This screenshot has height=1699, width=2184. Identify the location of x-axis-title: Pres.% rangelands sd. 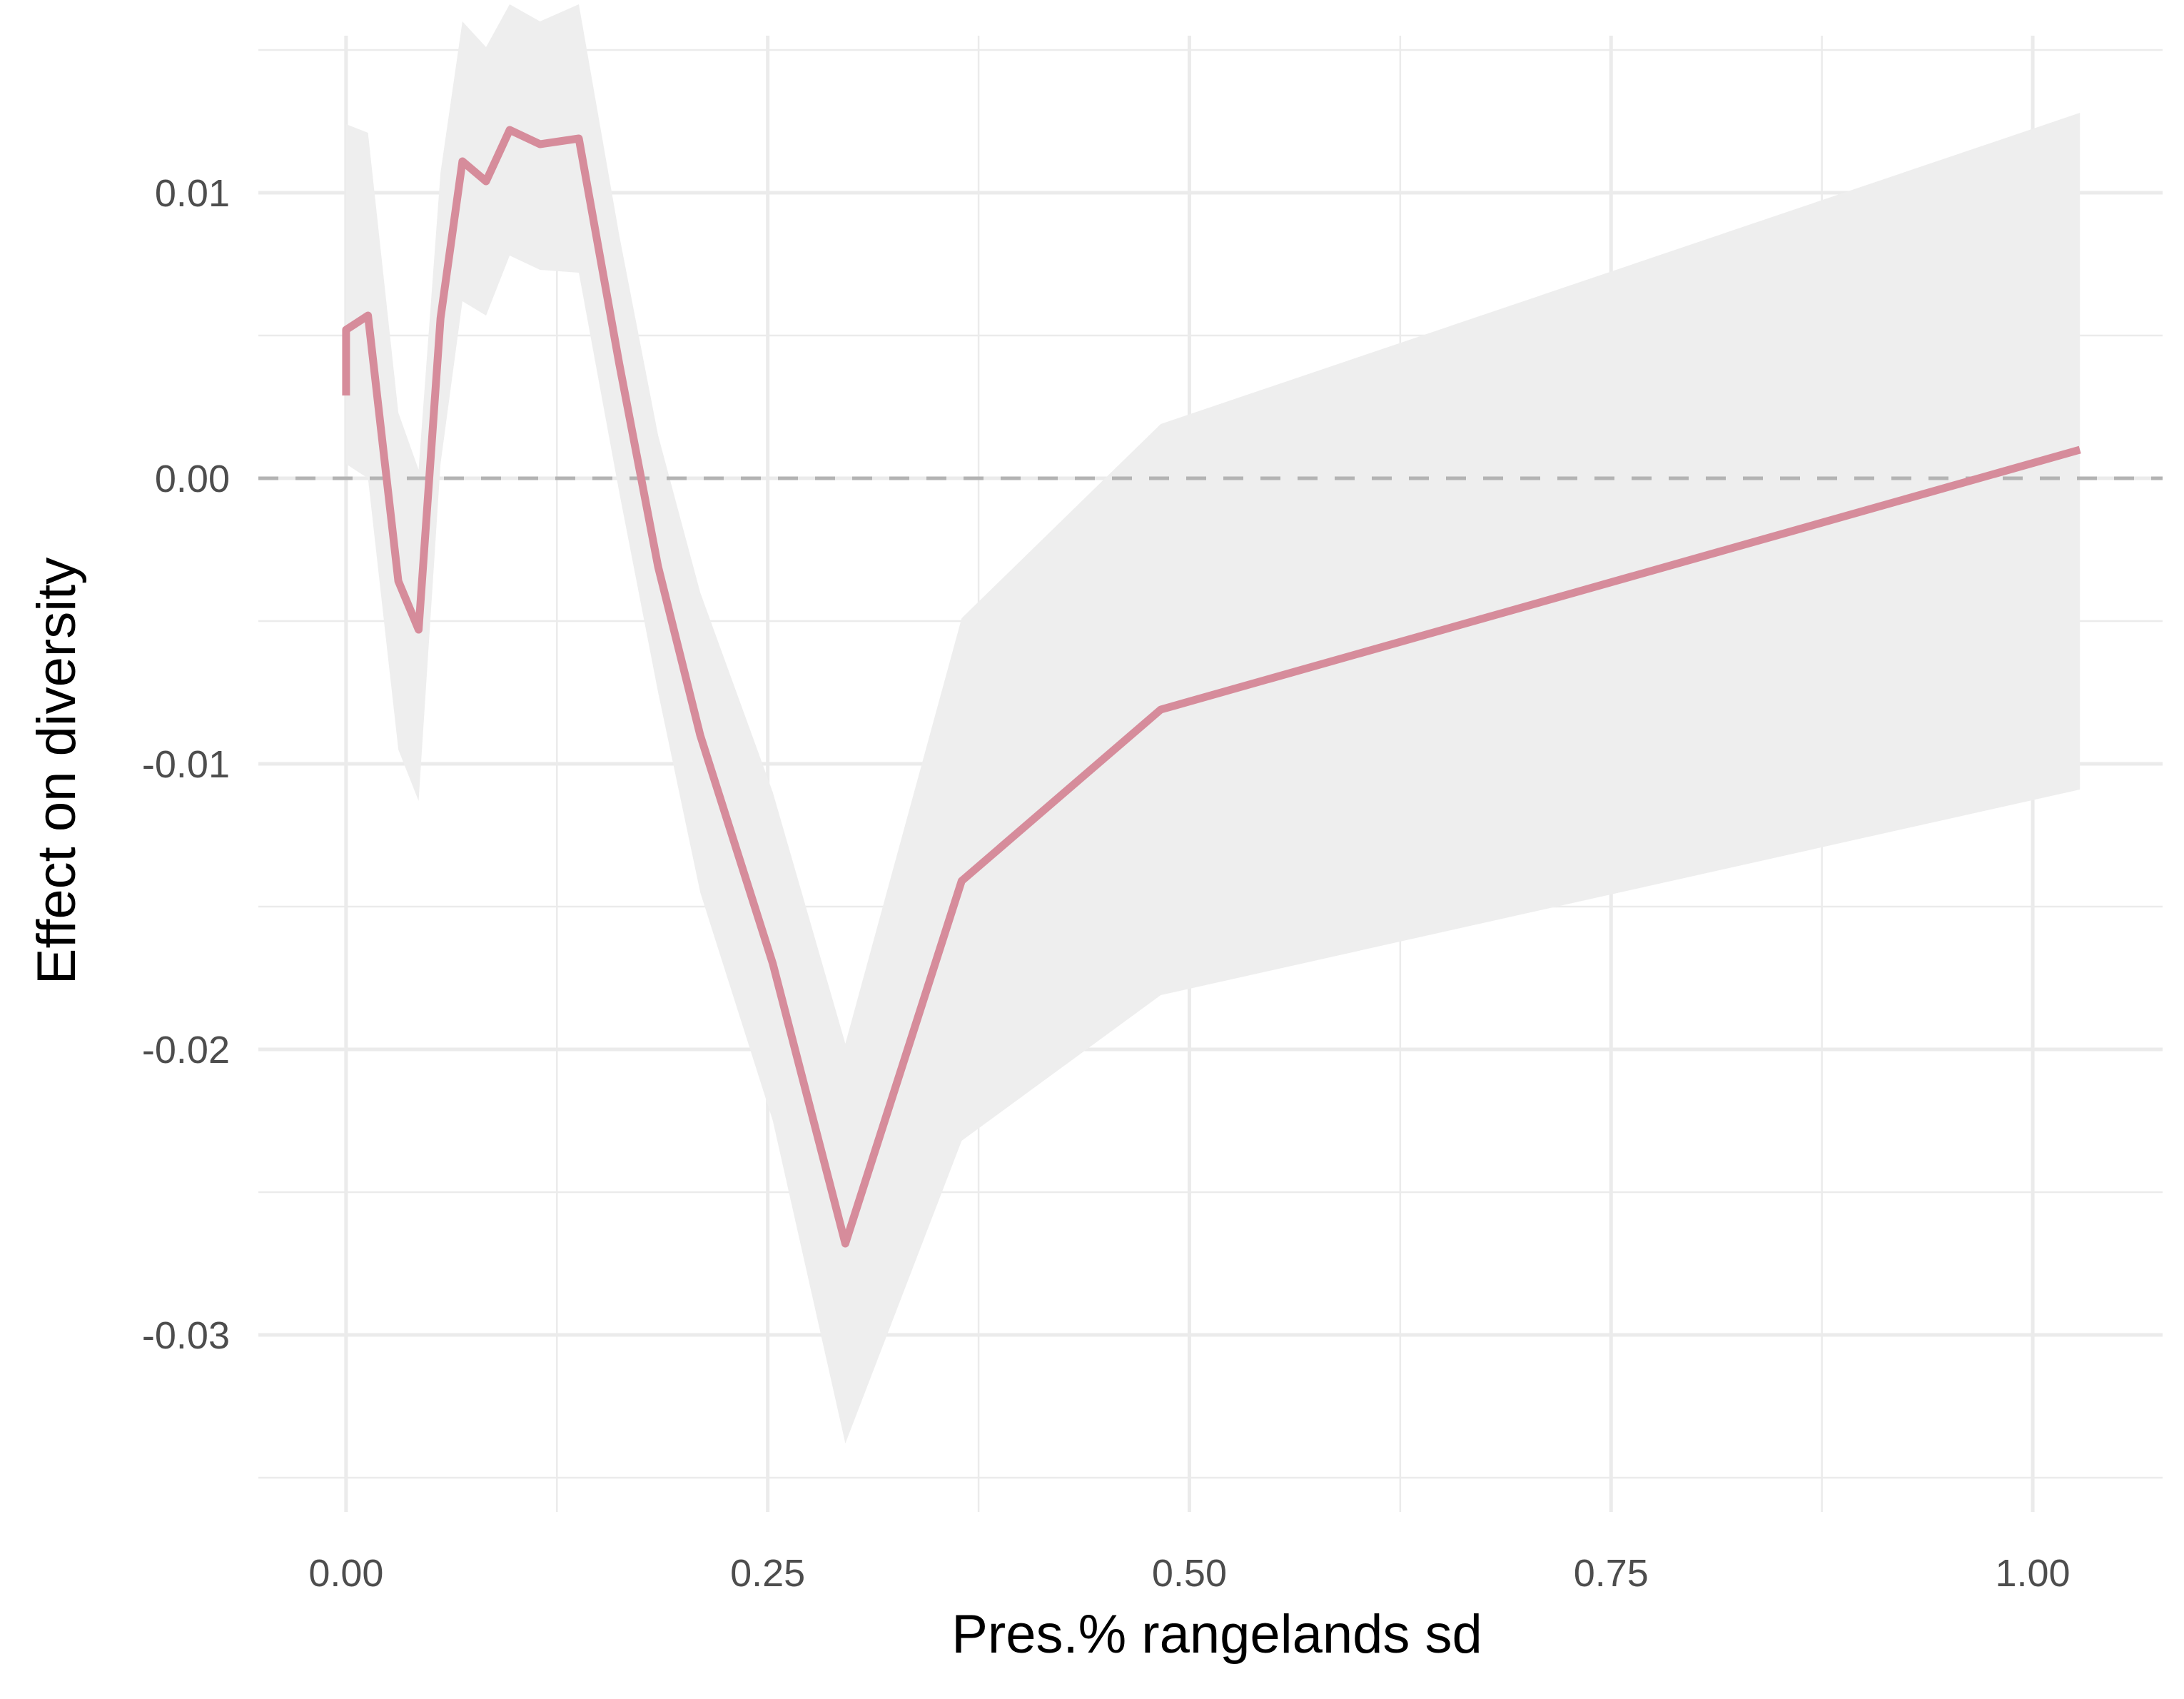
(1216, 1634).